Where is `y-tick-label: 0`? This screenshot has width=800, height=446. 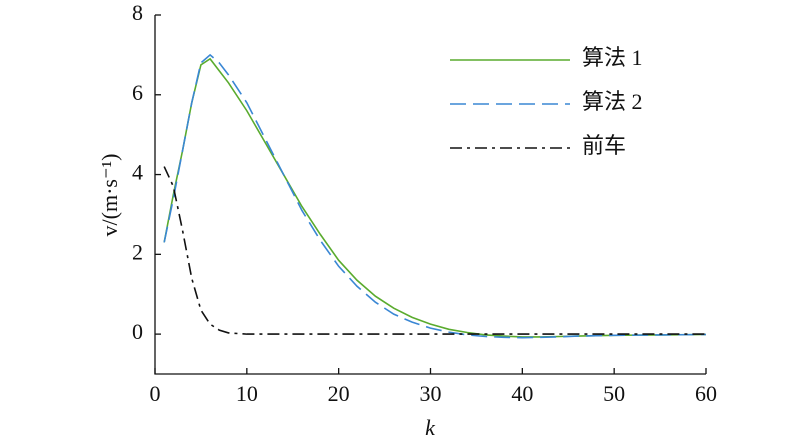 y-tick-label: 0 is located at coordinates (137, 331).